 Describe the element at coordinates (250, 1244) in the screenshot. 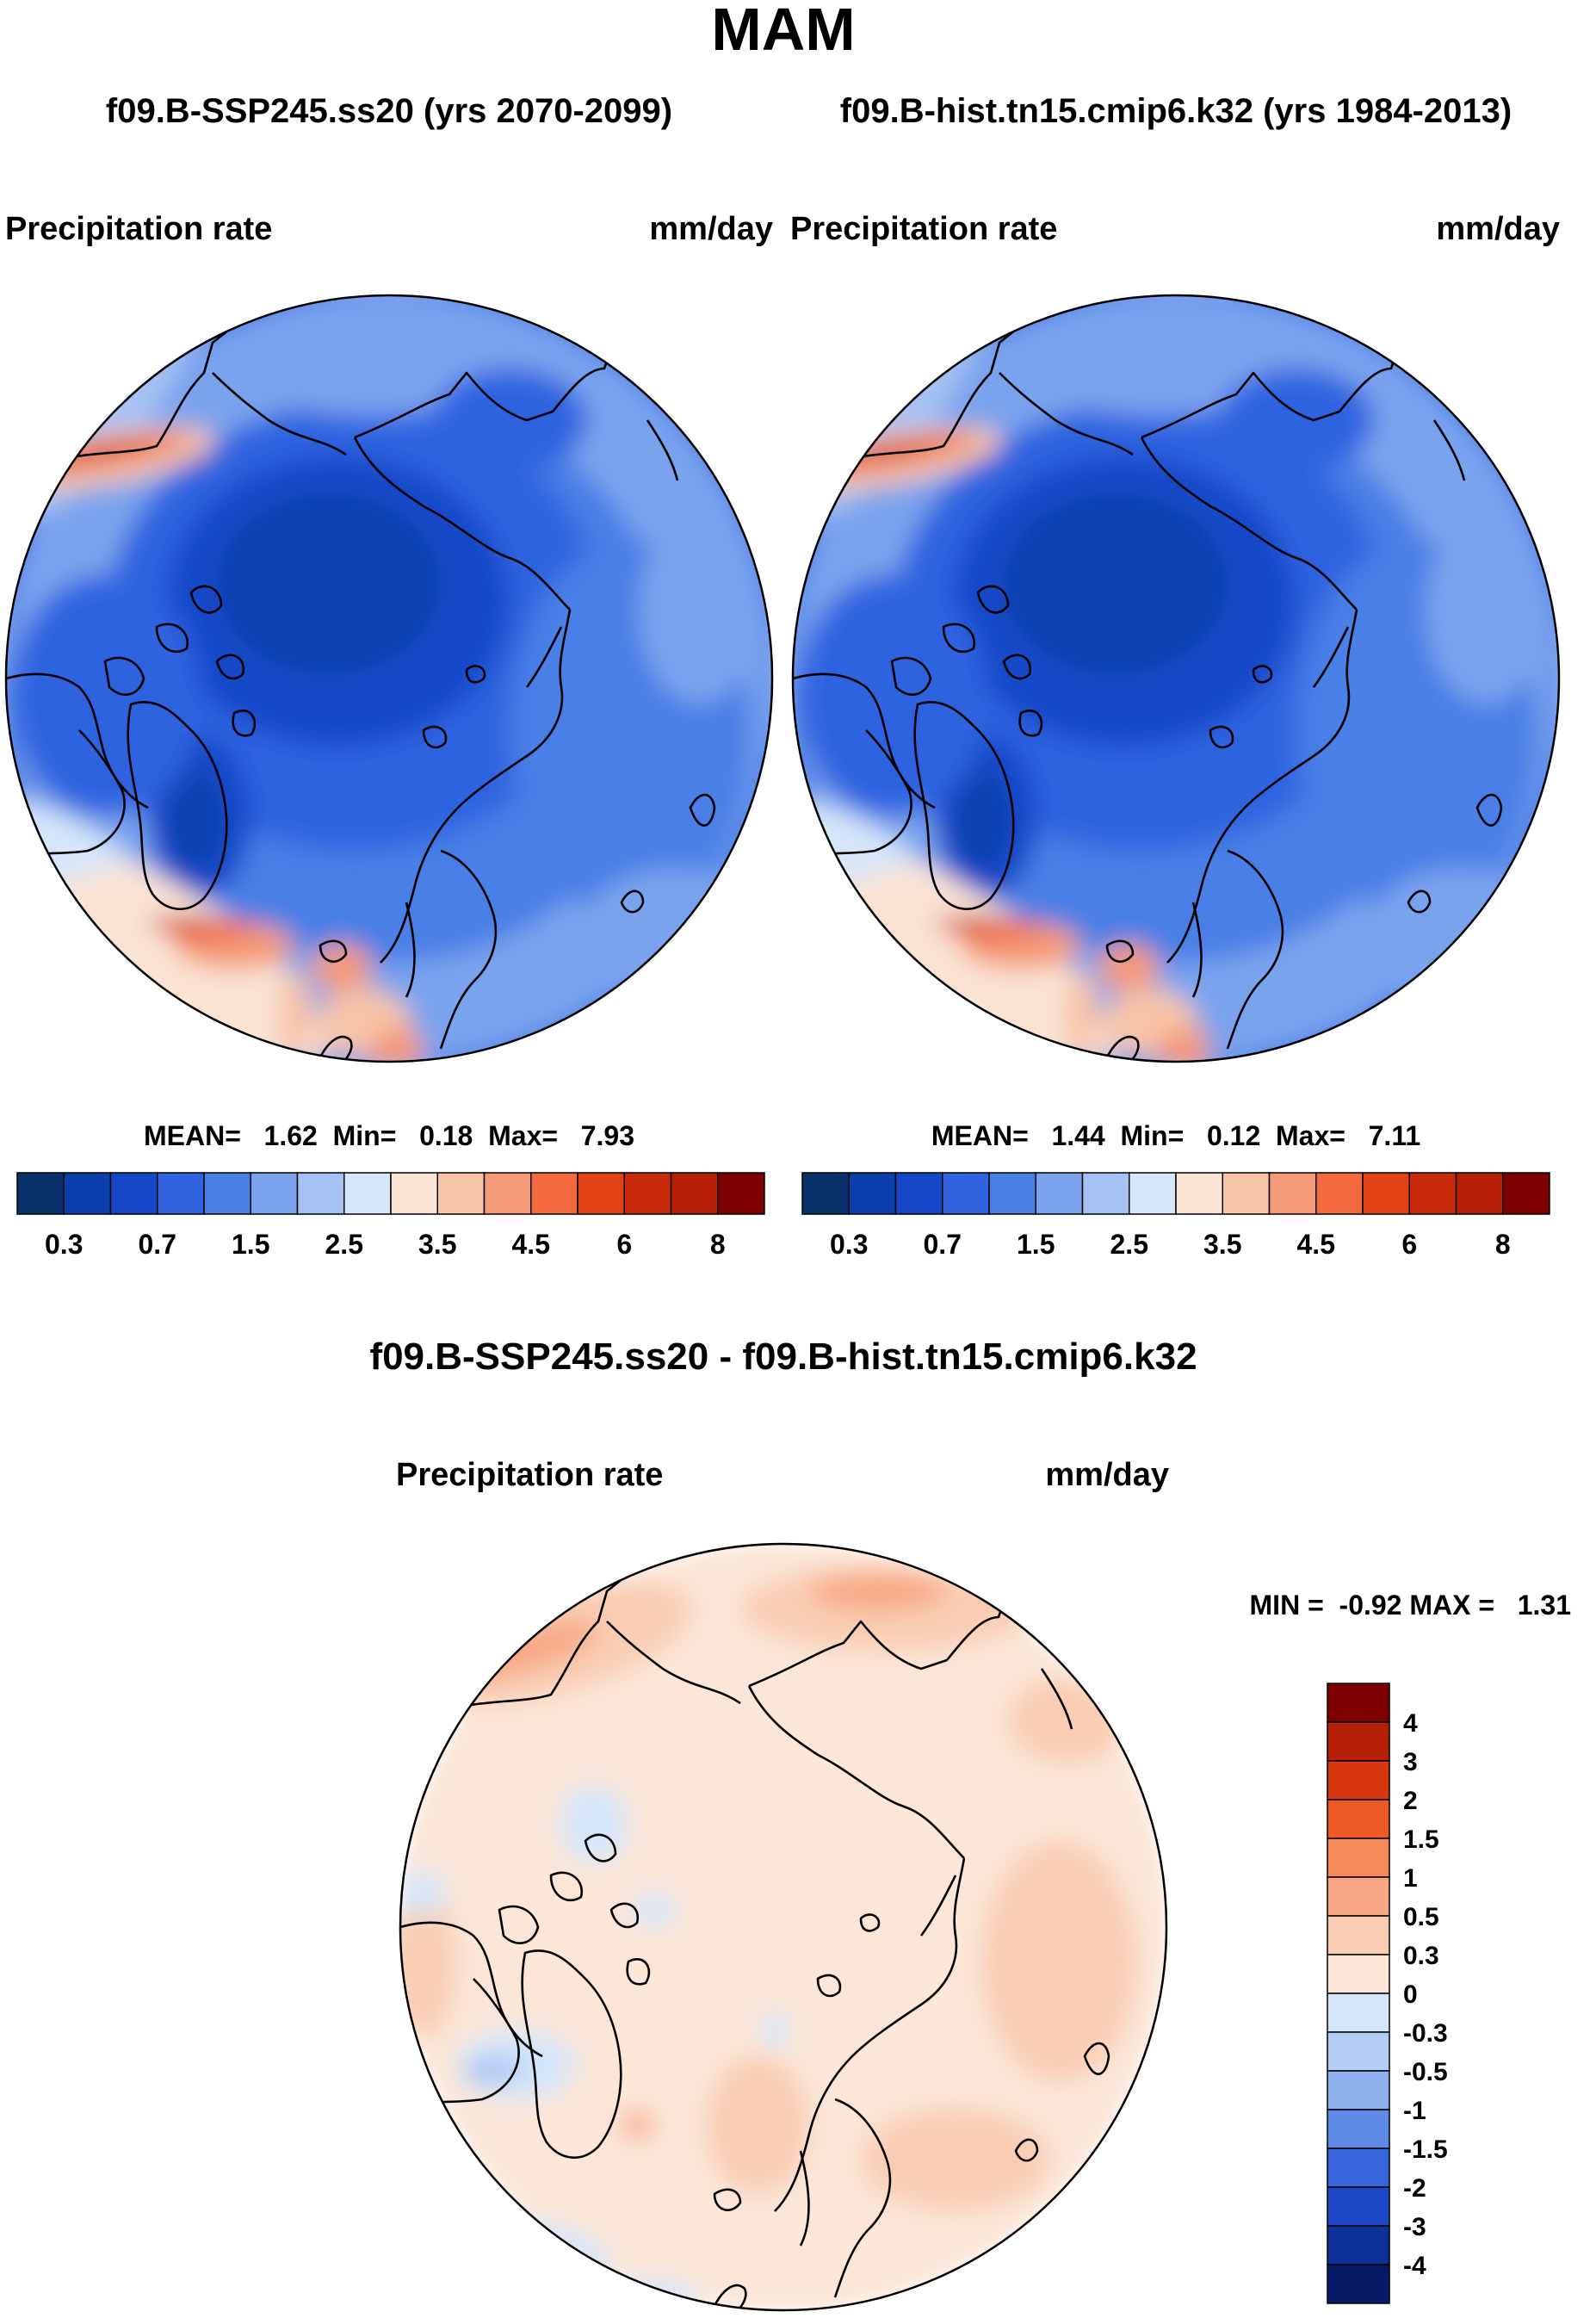

I see `left-colorbar-label: 1.5` at that location.